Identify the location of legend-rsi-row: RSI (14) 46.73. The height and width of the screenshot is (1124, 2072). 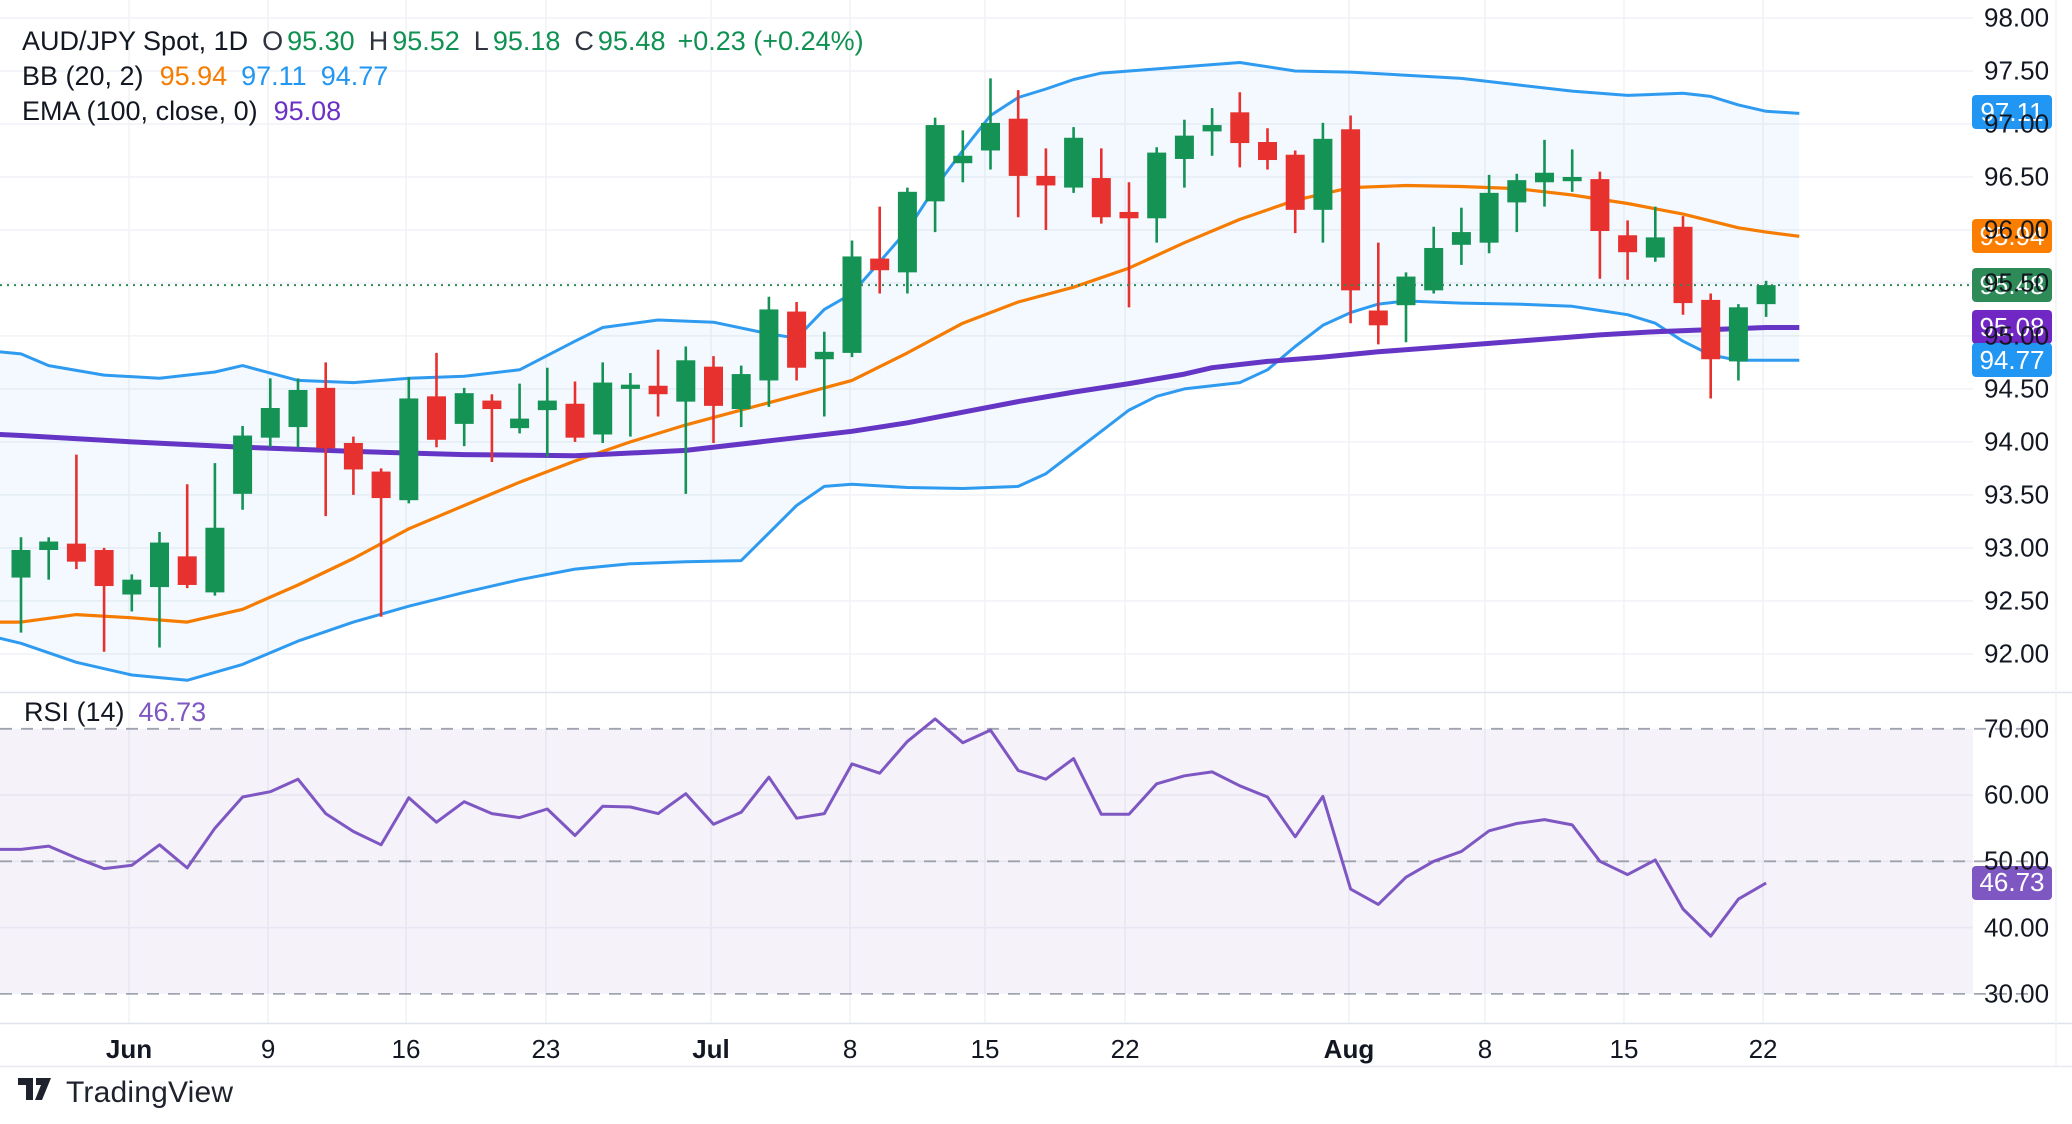
(115, 711).